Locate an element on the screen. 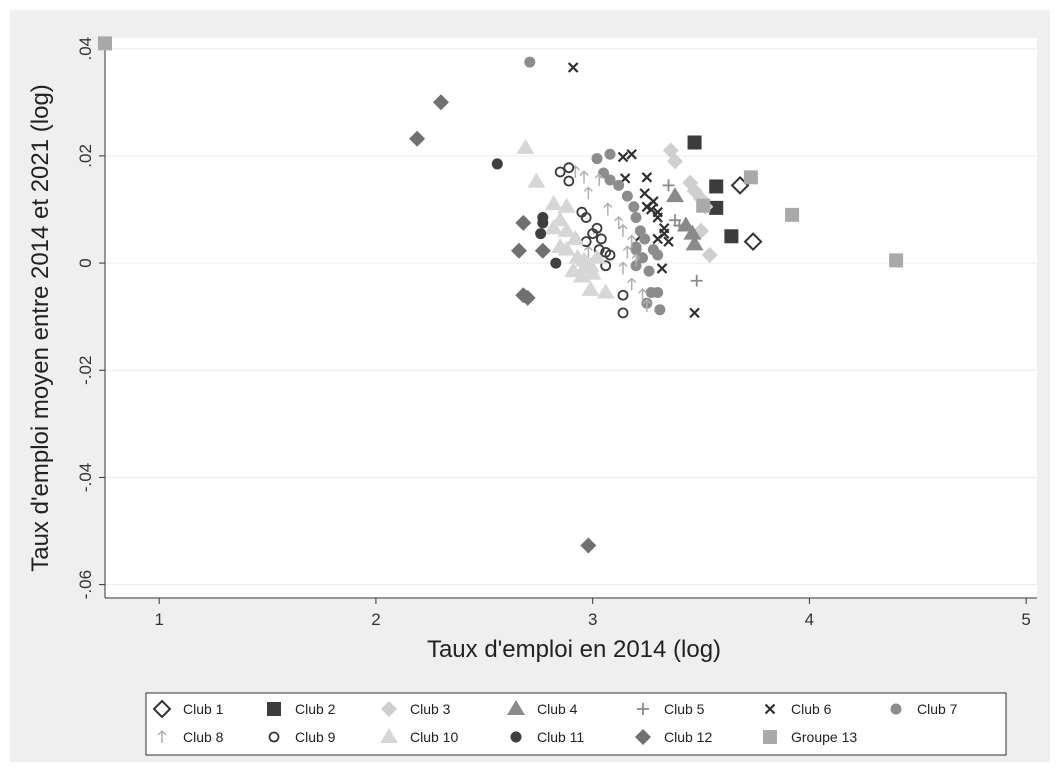 The width and height of the screenshot is (1057, 769). legend-label-club-4: Club 4 is located at coordinates (557, 709).